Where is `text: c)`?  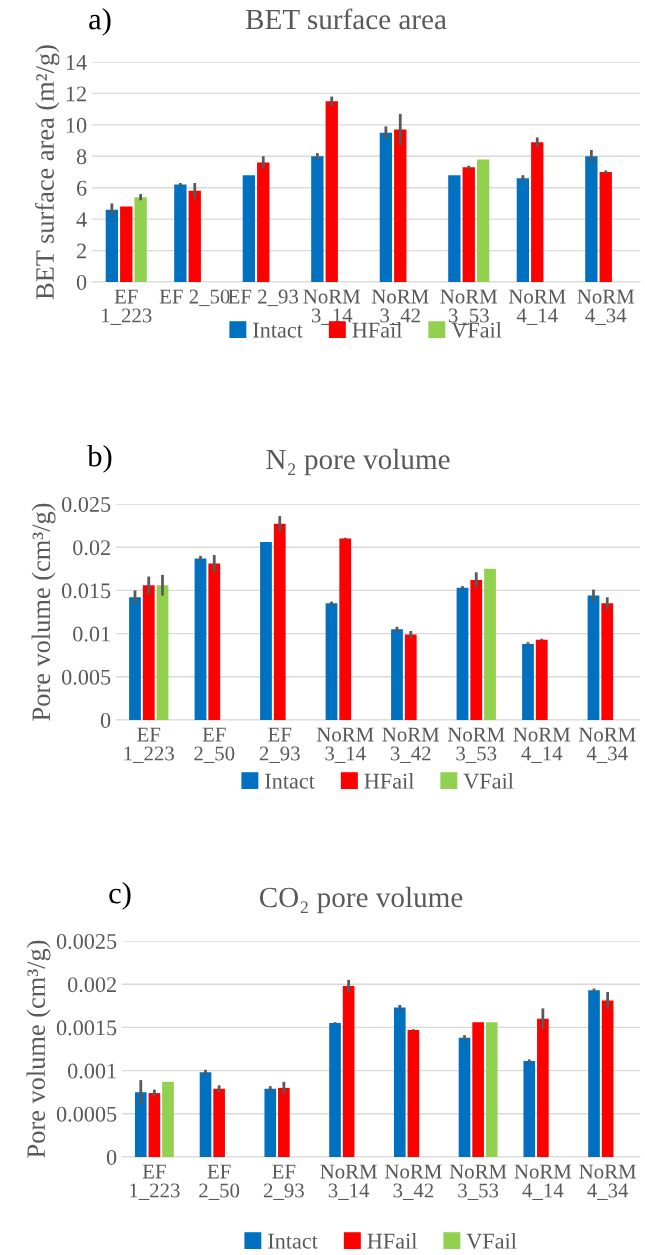
text: c) is located at coordinates (120, 896).